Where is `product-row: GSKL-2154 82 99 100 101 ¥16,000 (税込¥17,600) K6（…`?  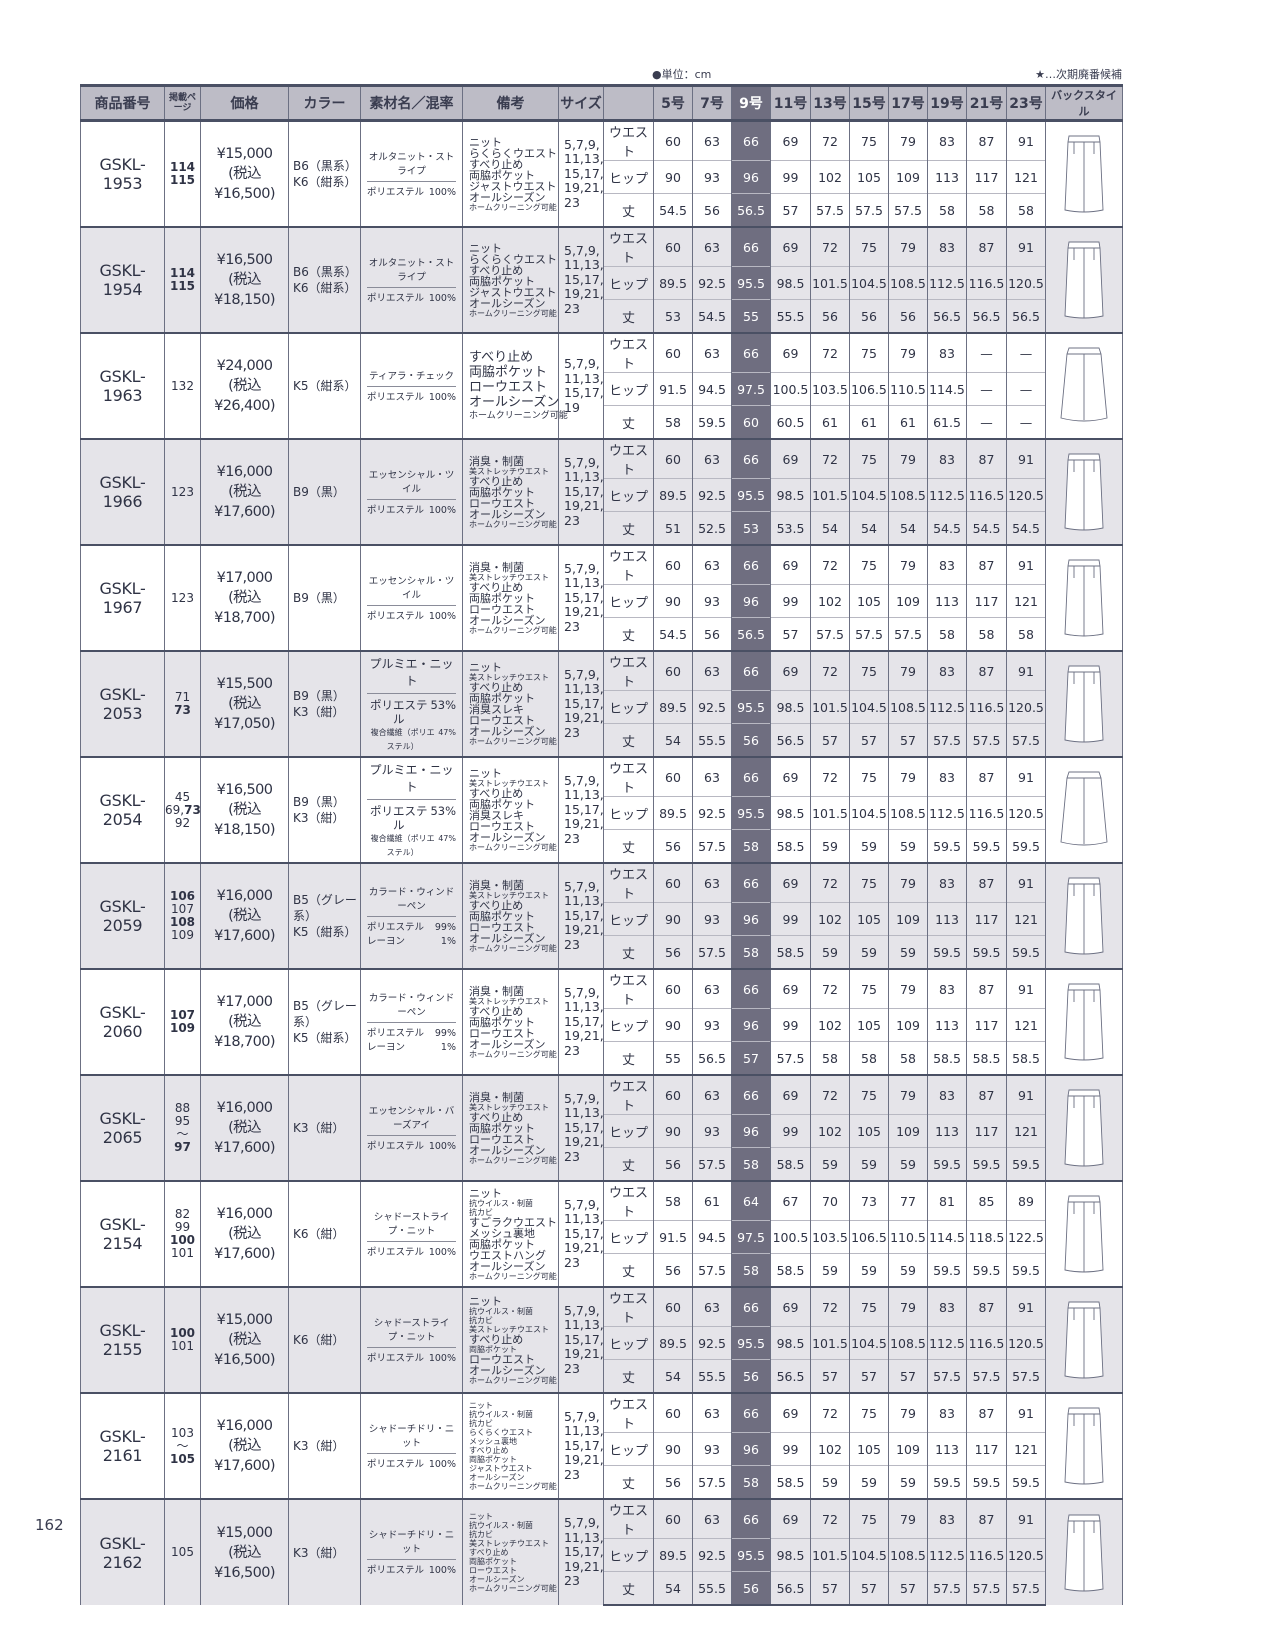 product-row: GSKL-2154 82 99 100 101 ¥16,000 (税込¥17,600) K6（… is located at coordinates (601, 1233).